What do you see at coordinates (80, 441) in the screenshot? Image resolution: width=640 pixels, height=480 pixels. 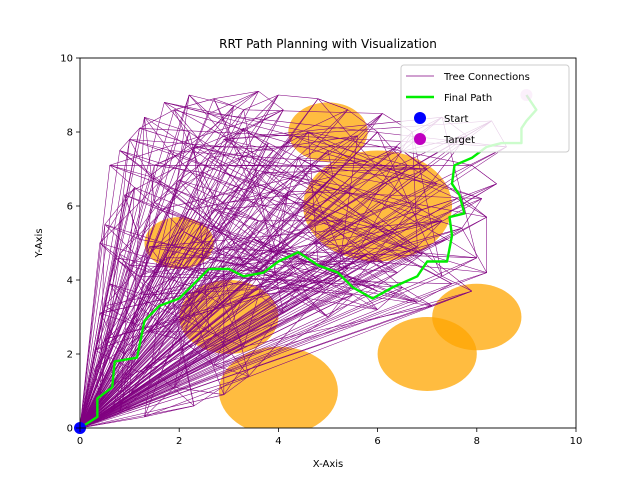 I see `x-tick-label-0: 0` at bounding box center [80, 441].